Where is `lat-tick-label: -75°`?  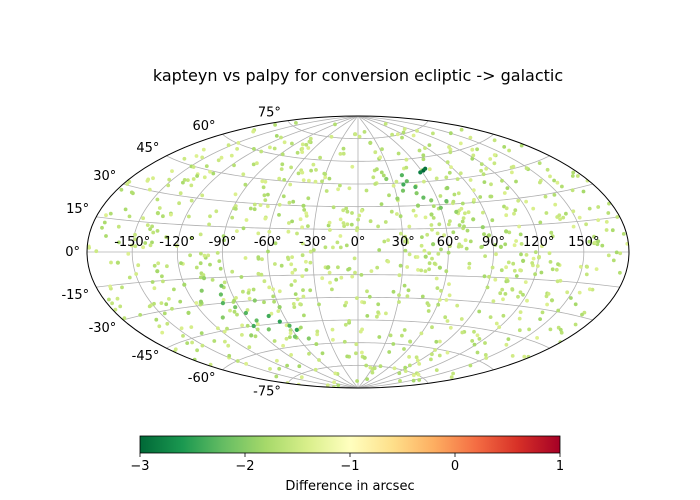 lat-tick-label: -75° is located at coordinates (267, 391).